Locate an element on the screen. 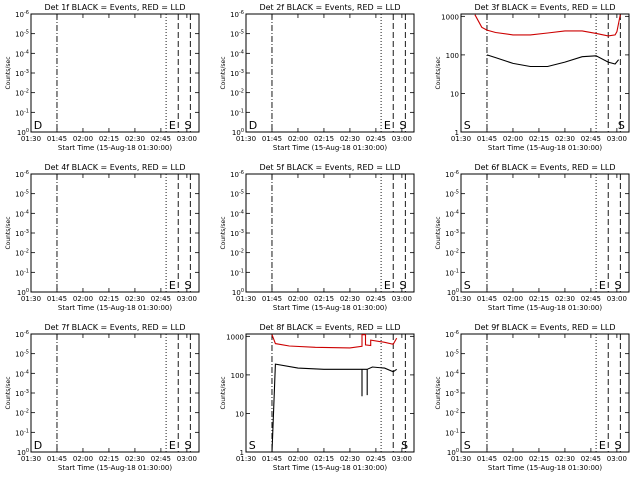 This screenshot has height=480, width=640. panel-title: Det 4f BLACK = Events, RED = LLD is located at coordinates (114, 167).